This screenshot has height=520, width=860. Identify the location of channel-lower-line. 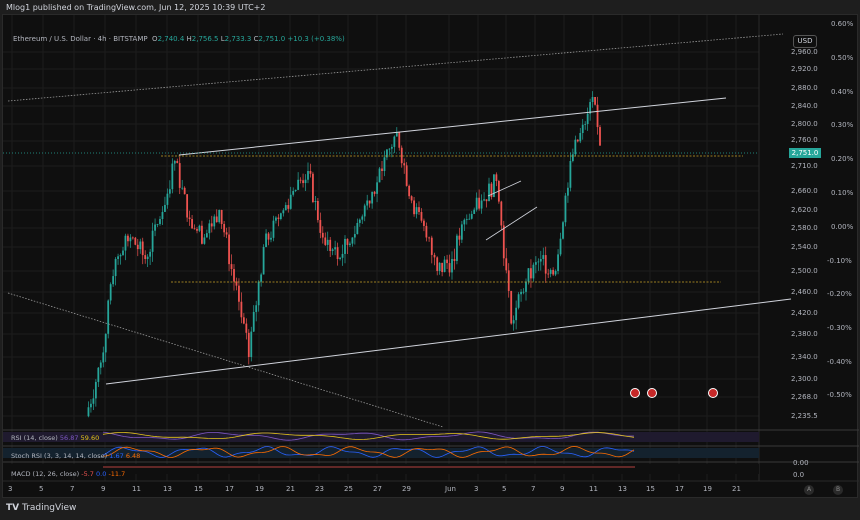
(448, 341).